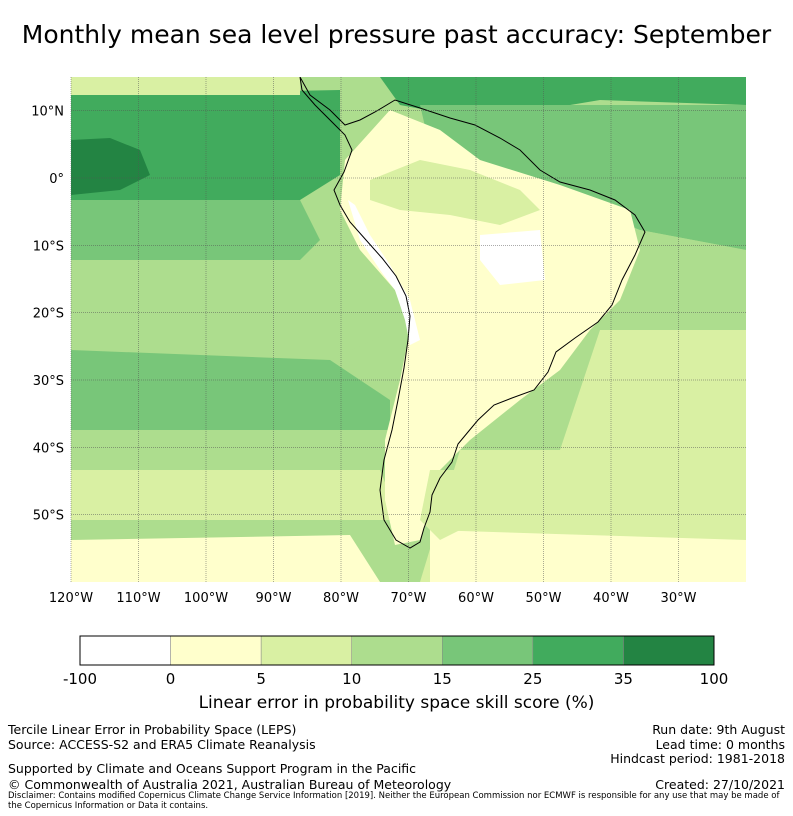 Image resolution: width=793 pixels, height=816 pixels. Describe the element at coordinates (409, 598) in the screenshot. I see `lon-tick-label: 70°W` at that location.